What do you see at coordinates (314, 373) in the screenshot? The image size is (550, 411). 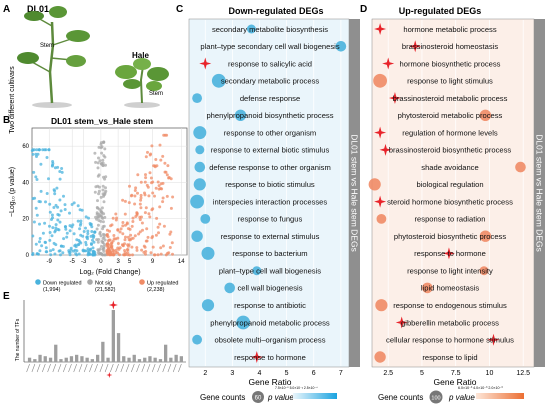 I see `down-degs-x-tick-label: 6` at bounding box center [314, 373].